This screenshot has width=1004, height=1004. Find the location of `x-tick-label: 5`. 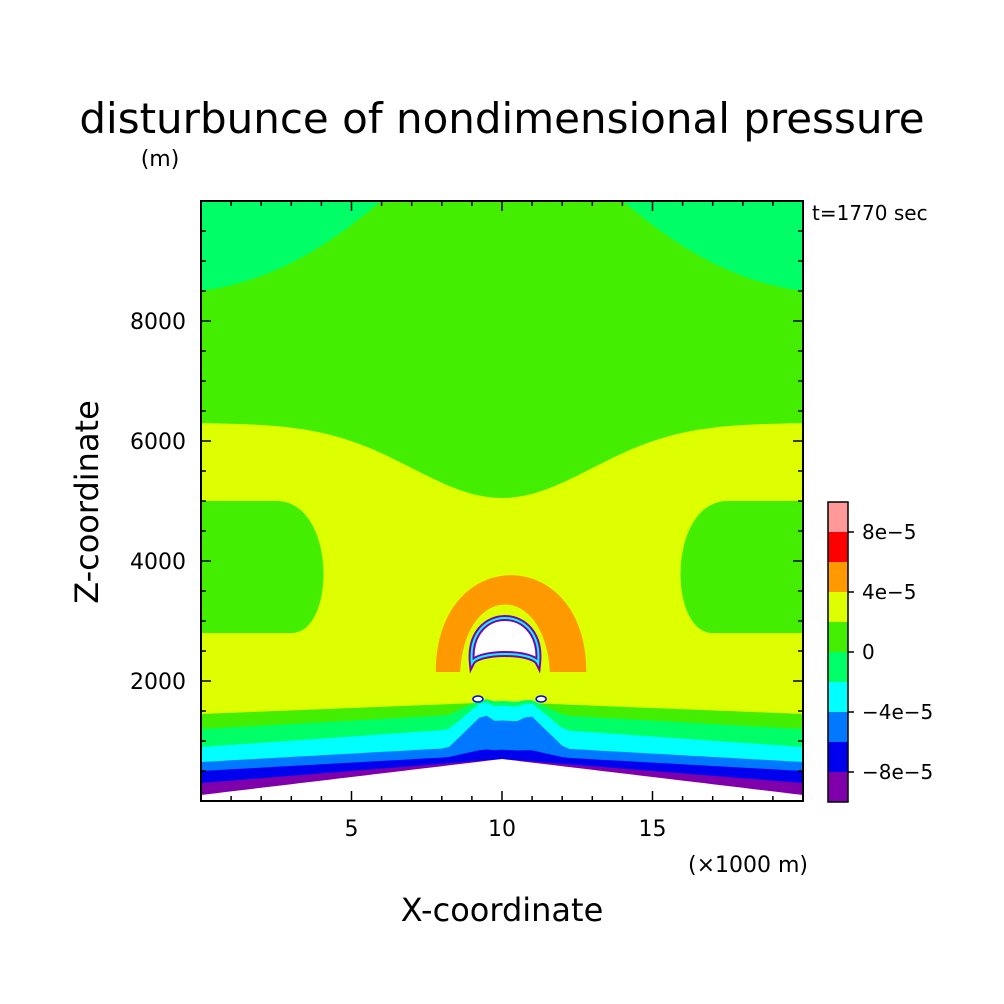

x-tick-label: 5 is located at coordinates (352, 829).